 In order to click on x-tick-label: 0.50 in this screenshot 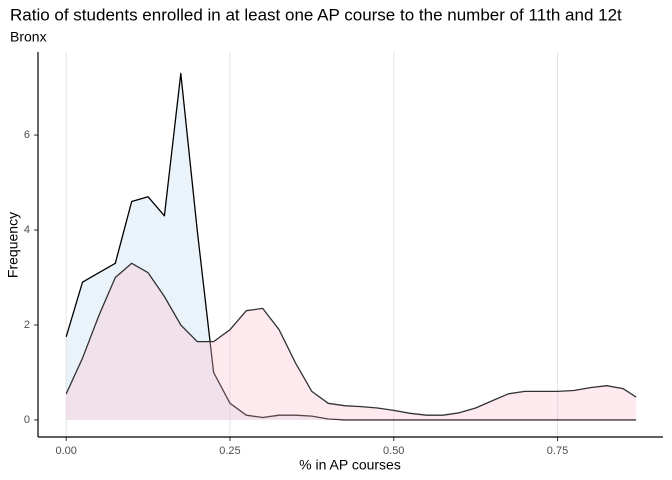, I will do `click(393, 451)`.